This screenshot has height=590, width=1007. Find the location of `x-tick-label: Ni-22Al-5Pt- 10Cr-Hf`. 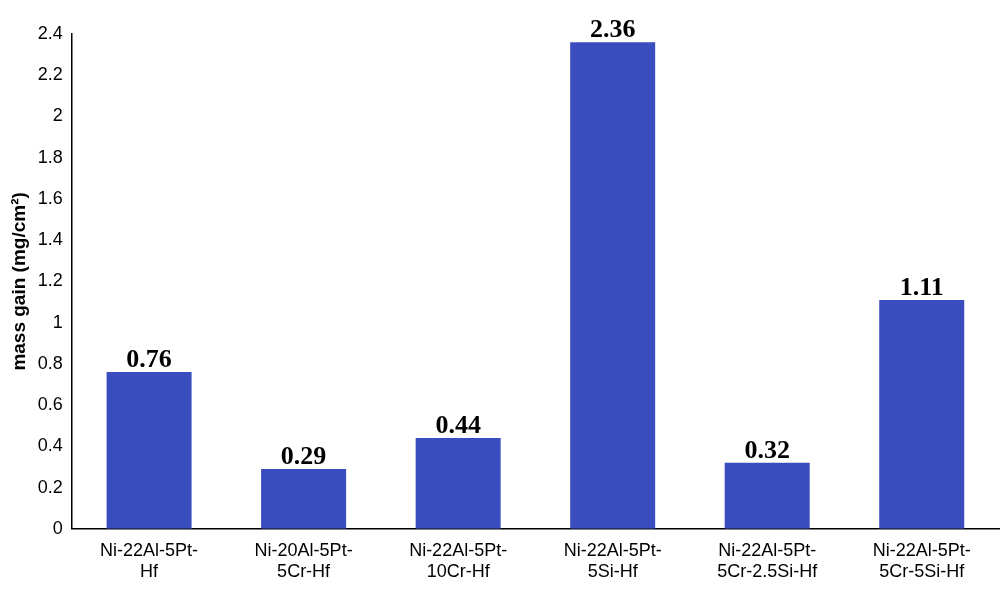

x-tick-label: Ni-22Al-5Pt- 10Cr-Hf is located at coordinates (458, 560).